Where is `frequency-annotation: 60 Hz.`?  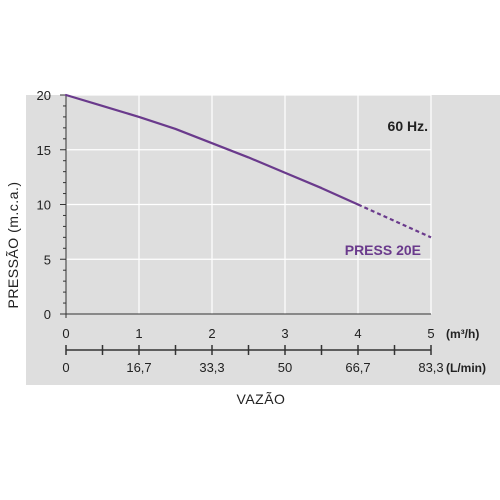 frequency-annotation: 60 Hz. is located at coordinates (408, 126).